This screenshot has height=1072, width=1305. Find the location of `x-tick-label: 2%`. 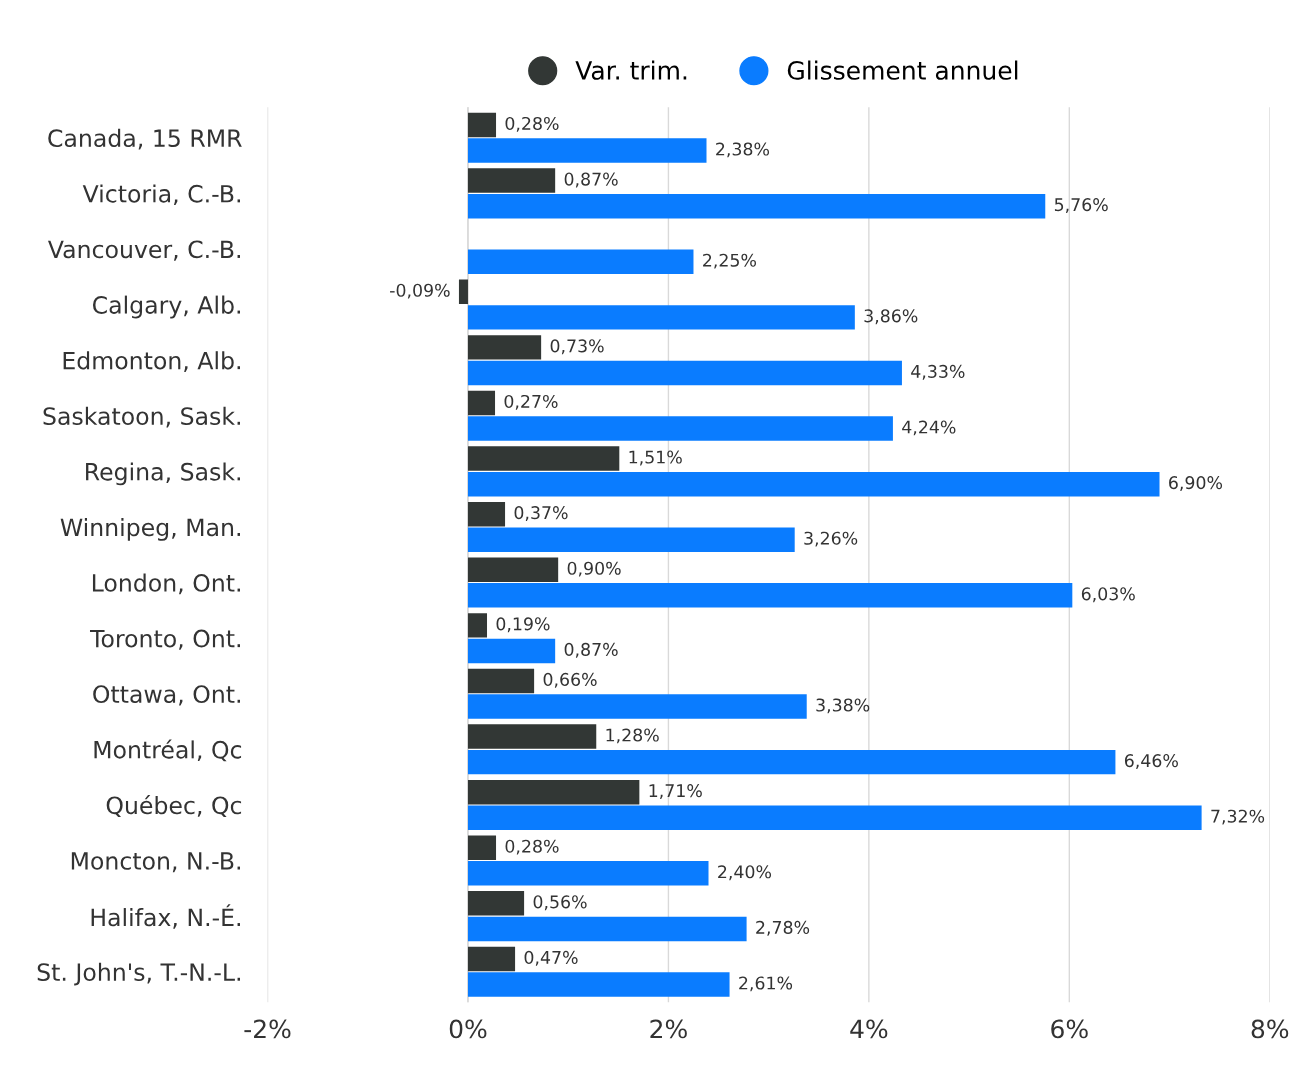

x-tick-label: 2% is located at coordinates (668, 1029).